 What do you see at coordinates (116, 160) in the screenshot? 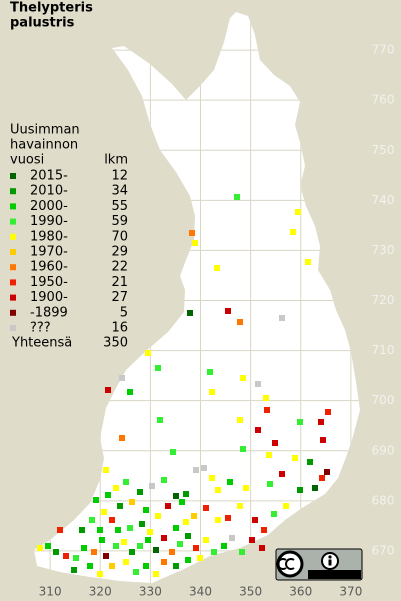
I see `count-heading: lkm` at bounding box center [116, 160].